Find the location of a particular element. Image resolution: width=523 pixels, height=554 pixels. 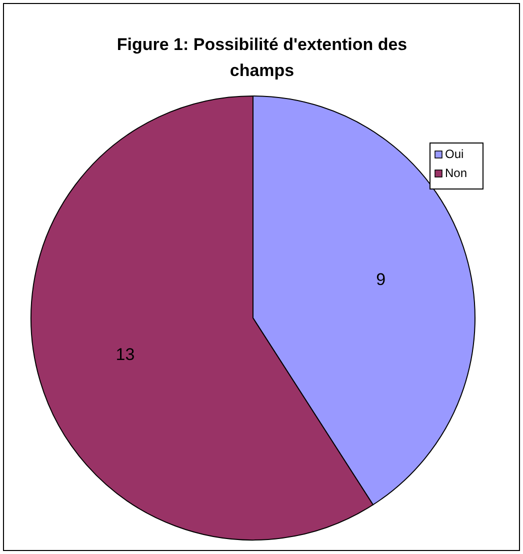

data-label: 13 is located at coordinates (125, 354).